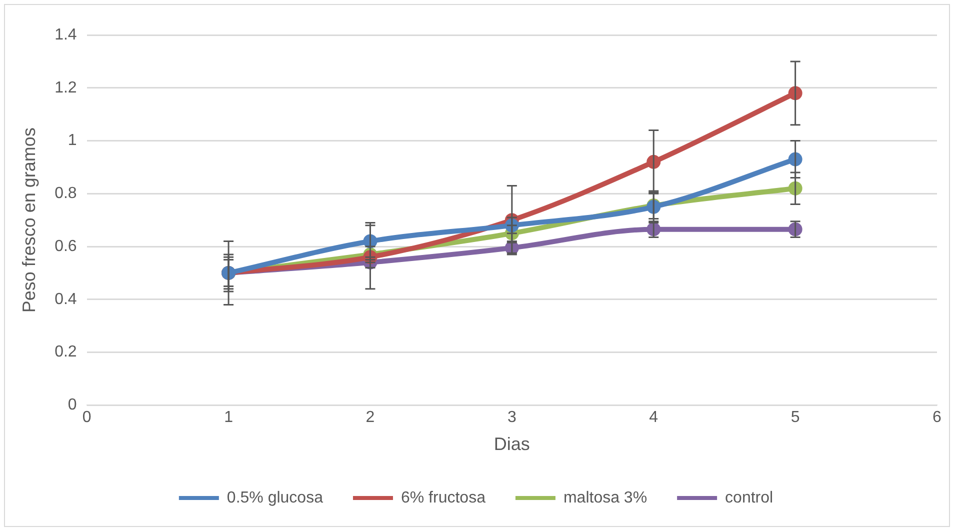 Image resolution: width=954 pixels, height=531 pixels. I want to click on y-tick-label: 1.4, so click(65, 35).